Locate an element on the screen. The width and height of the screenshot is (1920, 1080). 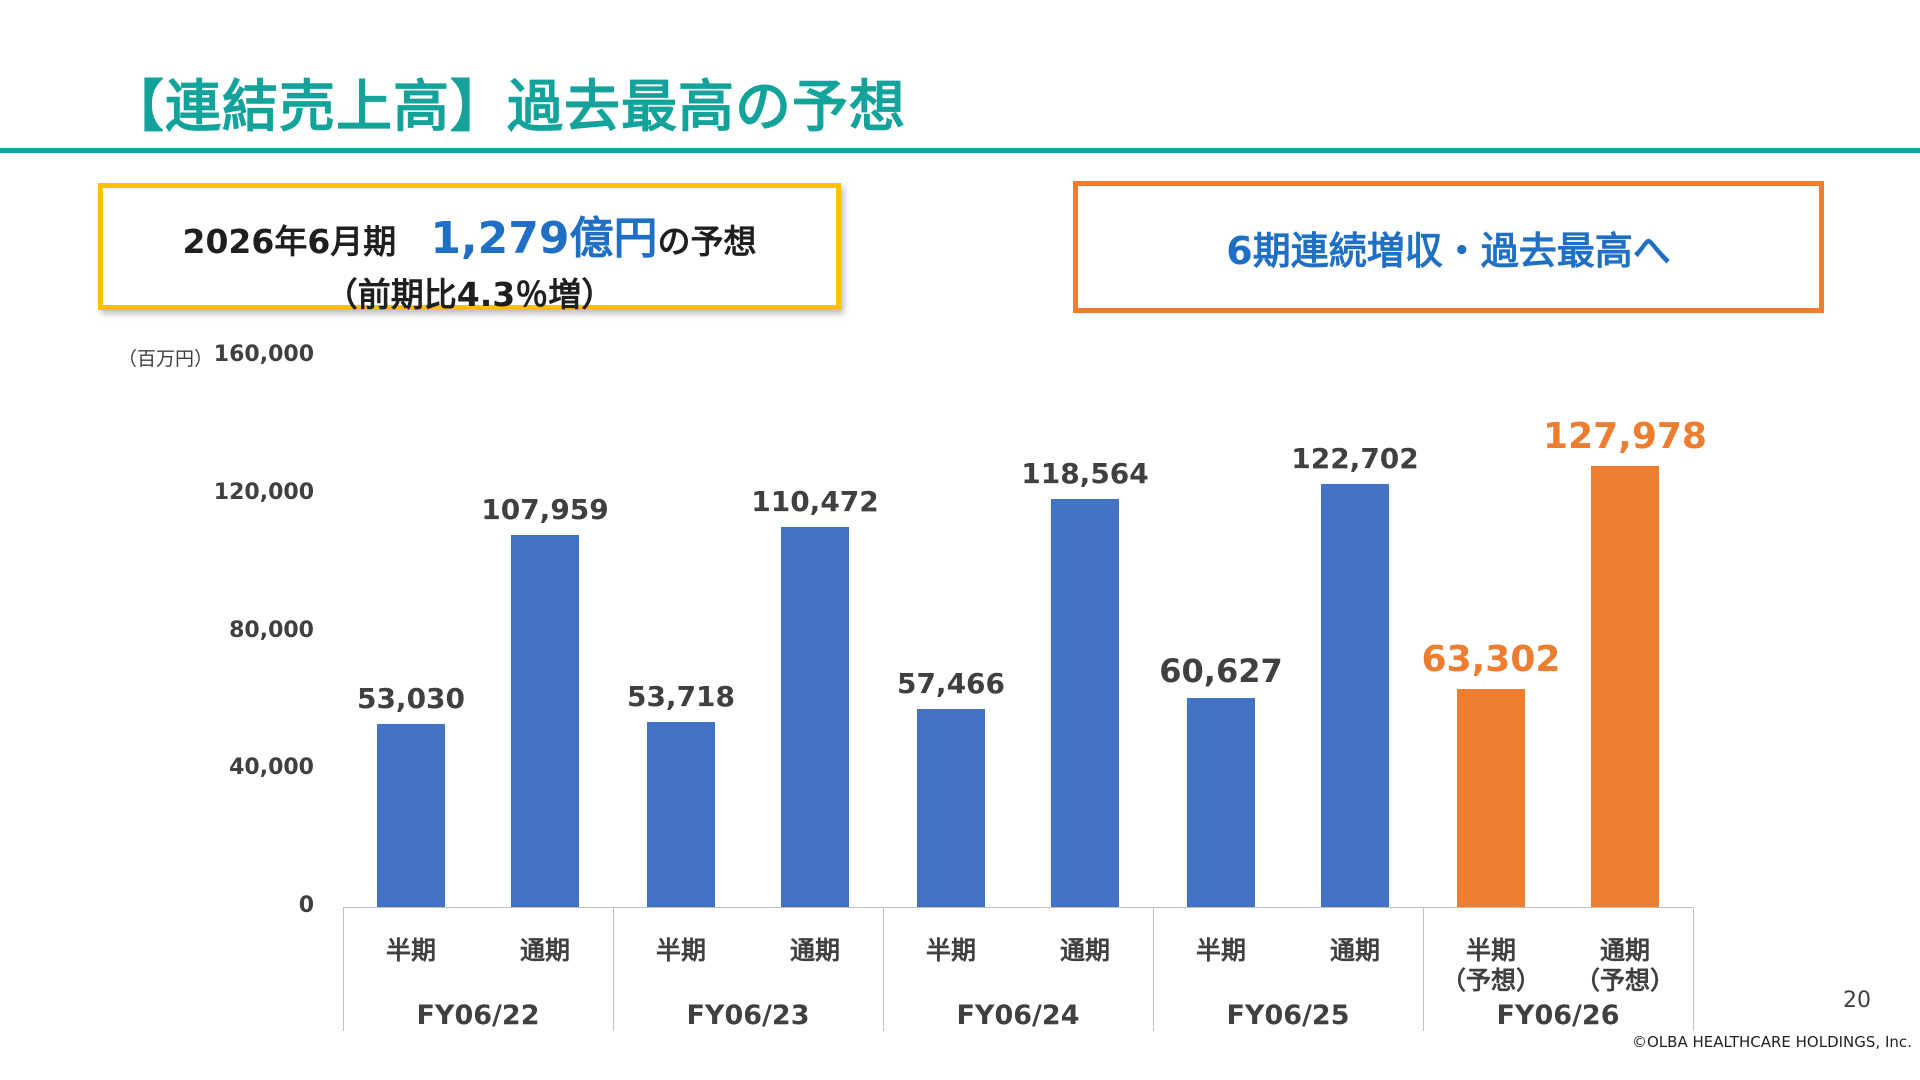
group-label: FY06/25 is located at coordinates (1288, 1015).